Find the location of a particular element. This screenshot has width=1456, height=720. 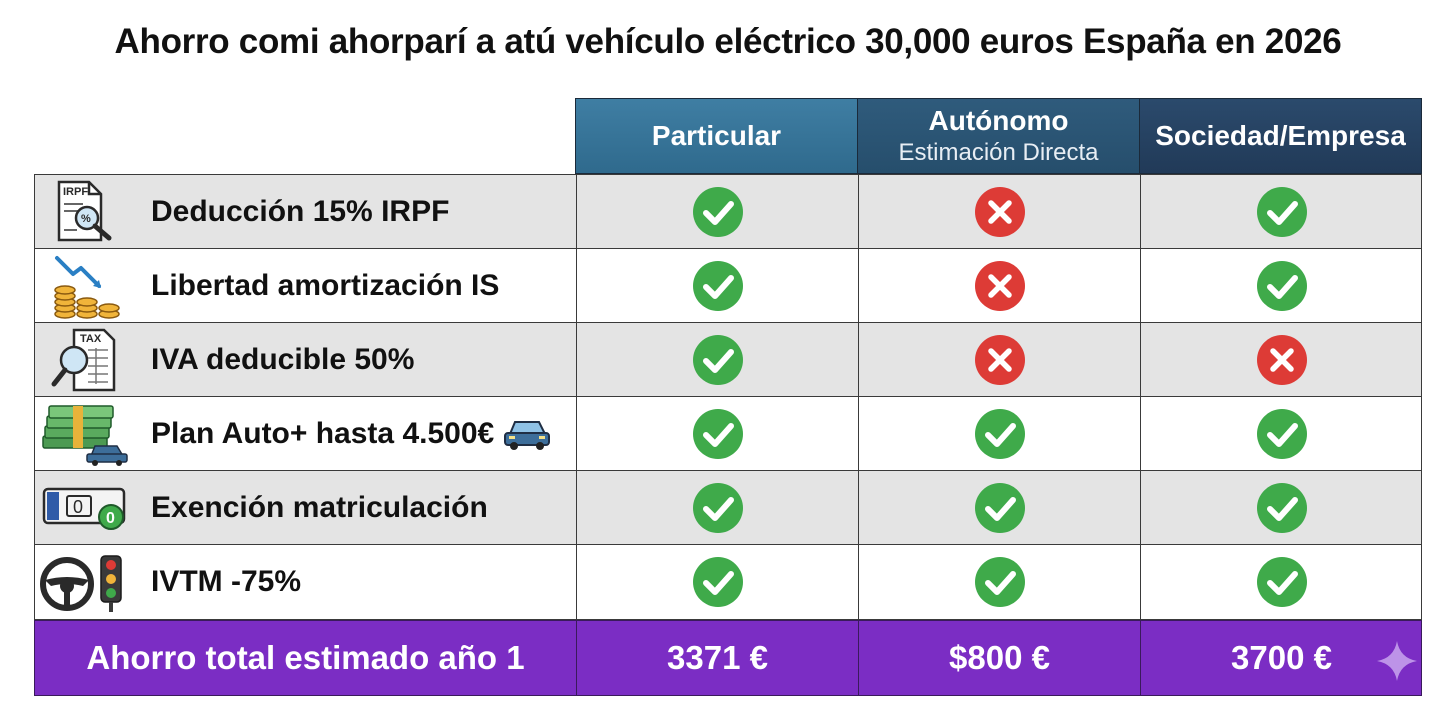

tax-document-icon: TAX is located at coordinates (85, 359).